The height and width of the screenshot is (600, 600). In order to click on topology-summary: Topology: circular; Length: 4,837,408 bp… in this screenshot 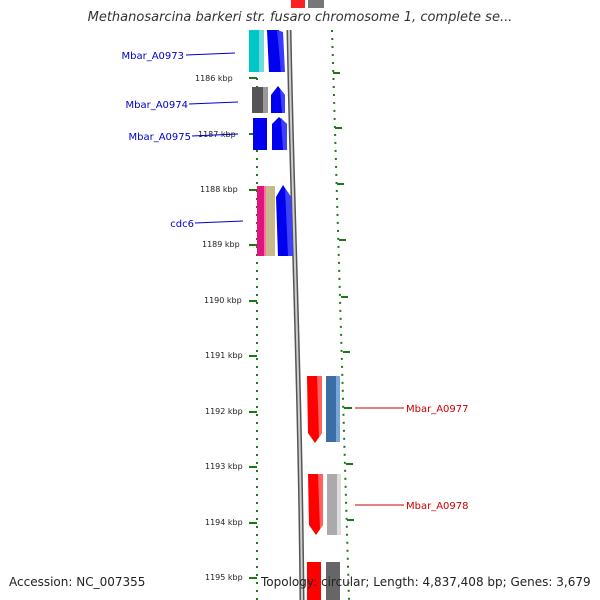, I will do `click(426, 582)`.